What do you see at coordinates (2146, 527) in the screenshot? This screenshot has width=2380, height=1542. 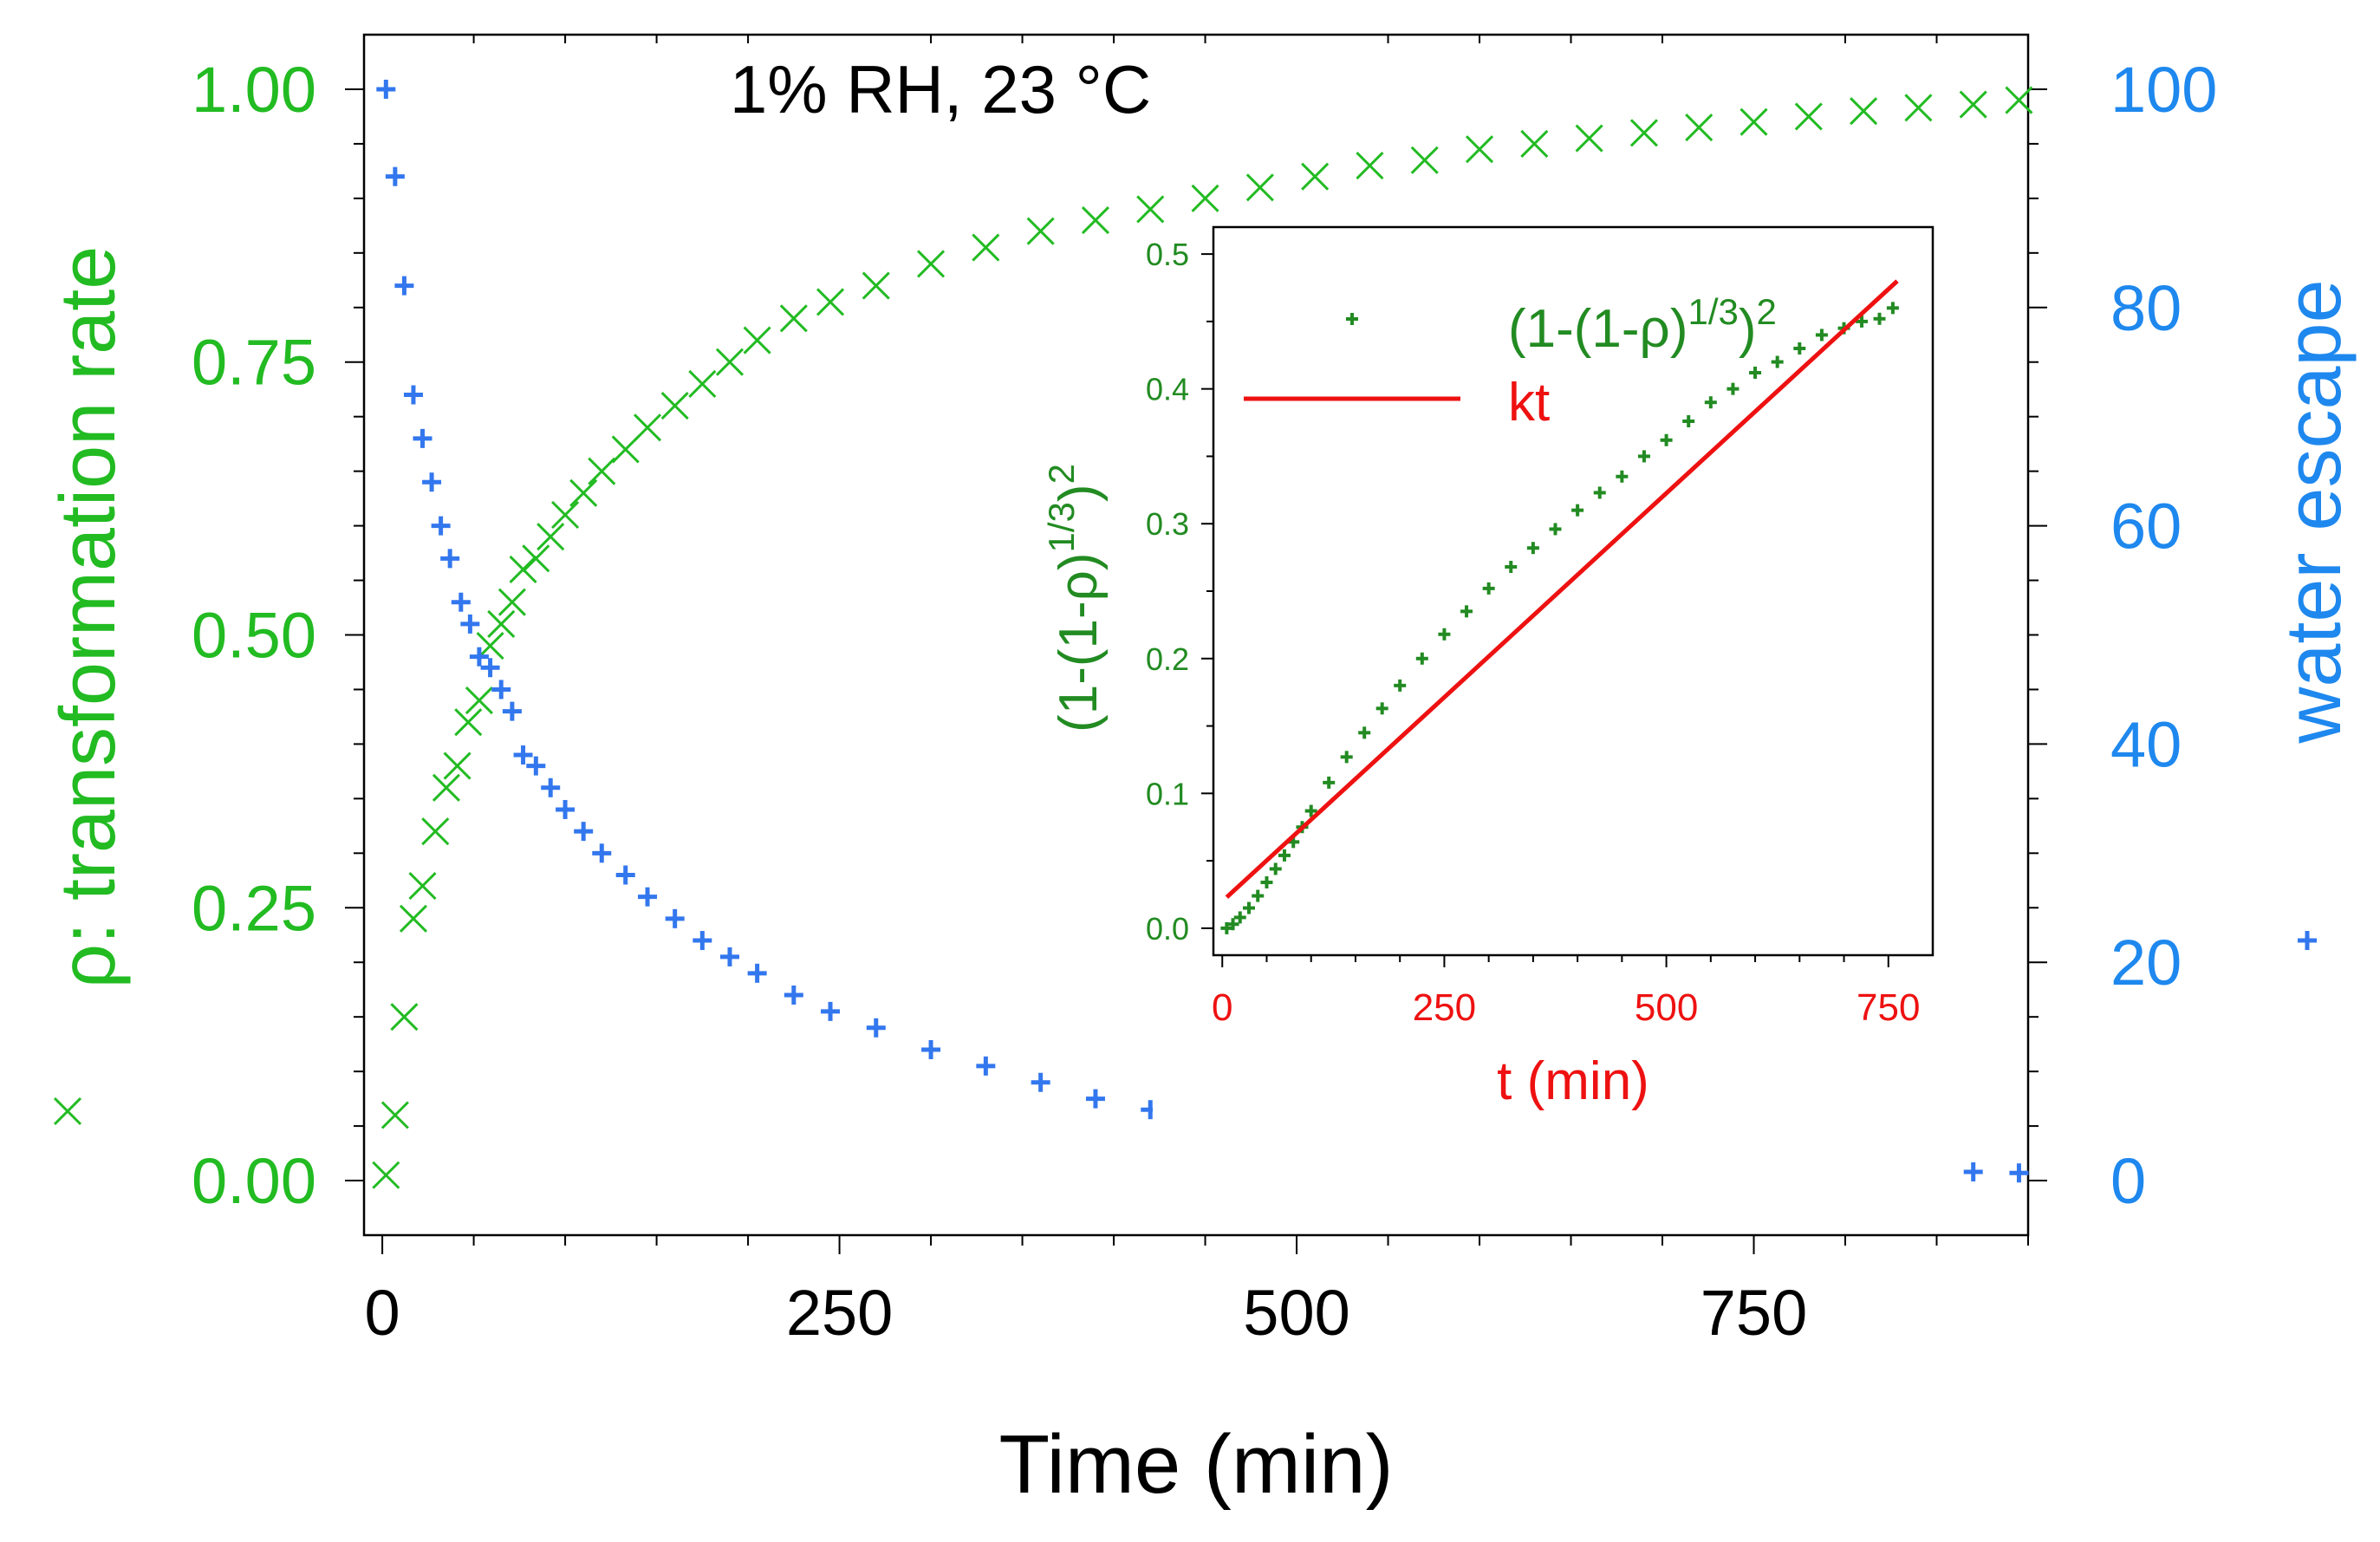 I see `y-right-tick-label-3: 60` at bounding box center [2146, 527].